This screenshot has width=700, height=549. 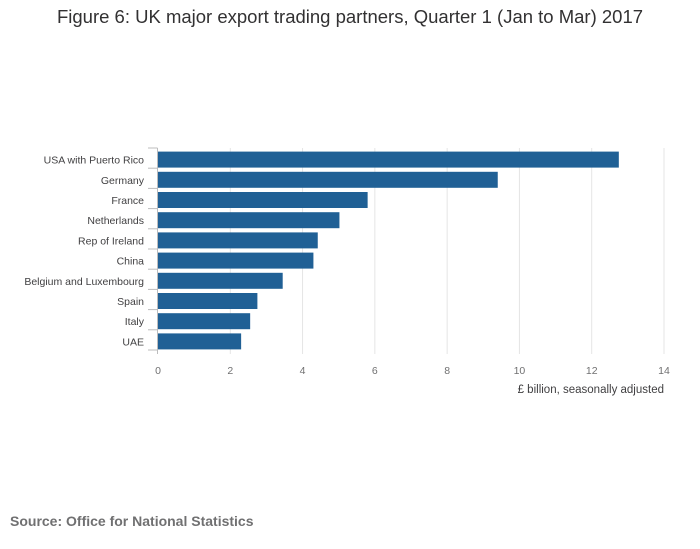 I want to click on x-tick-label: 12, so click(x=592, y=371).